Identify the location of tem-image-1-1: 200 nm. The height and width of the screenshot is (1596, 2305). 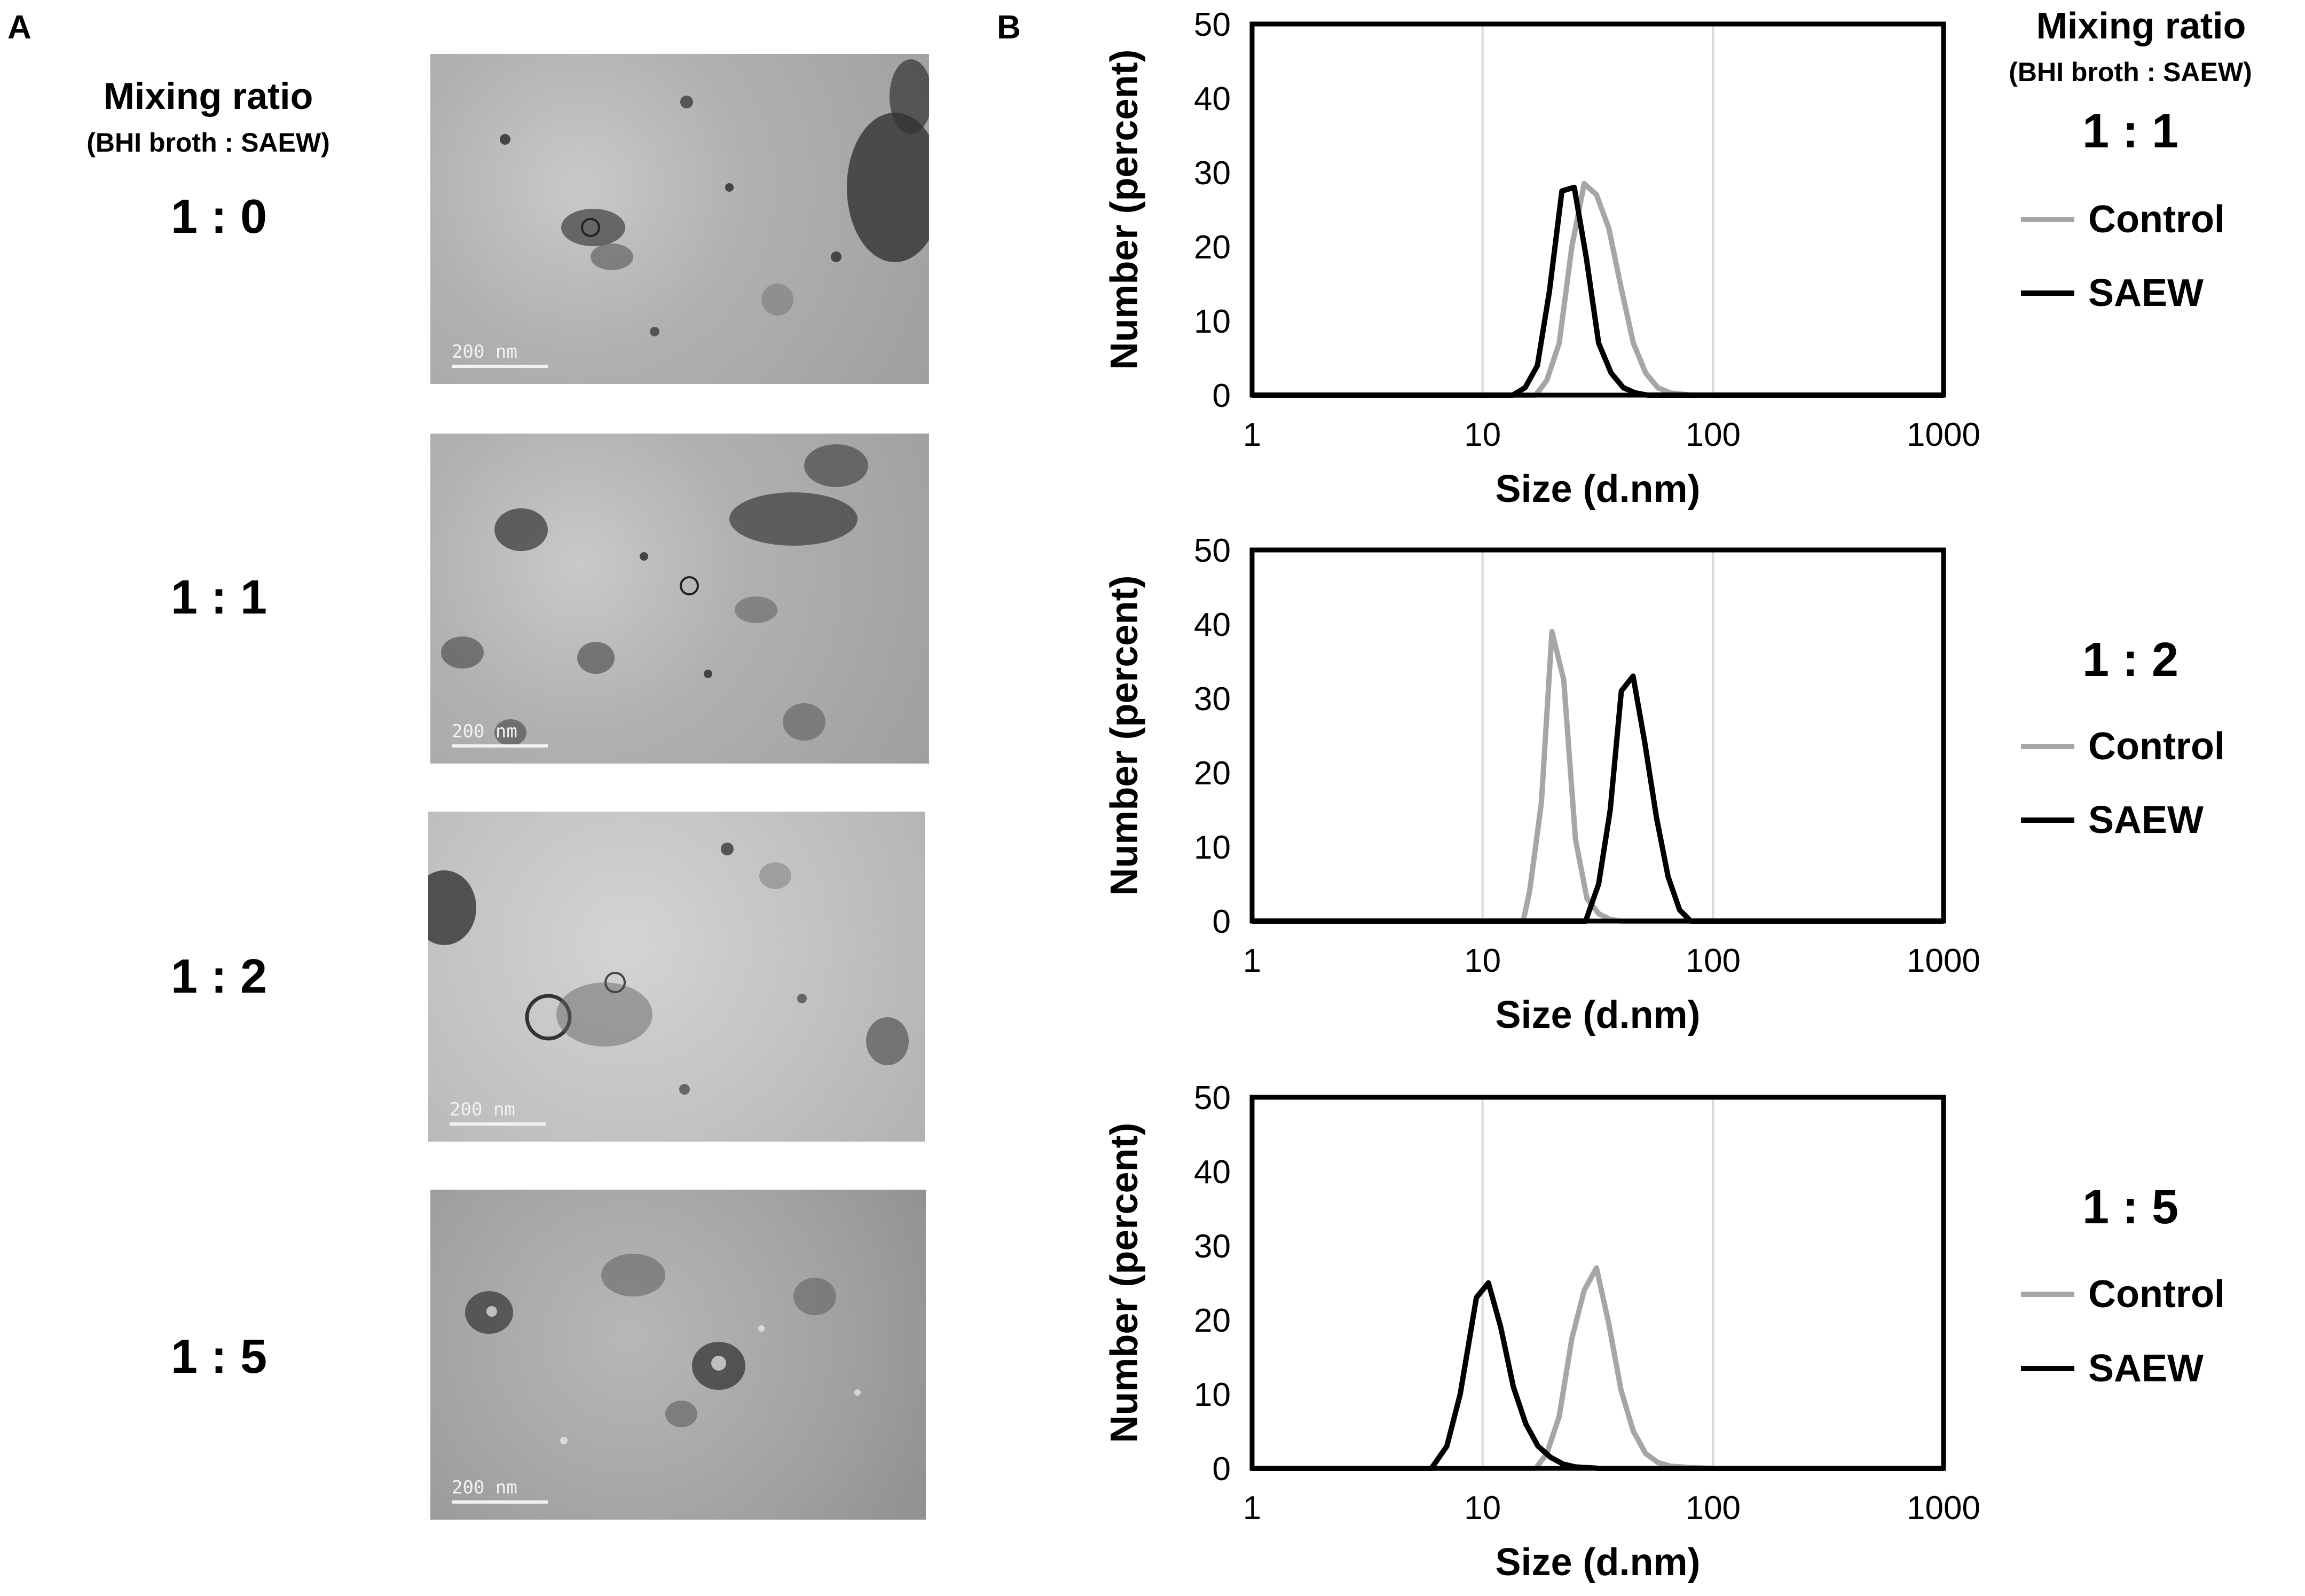
(679, 599).